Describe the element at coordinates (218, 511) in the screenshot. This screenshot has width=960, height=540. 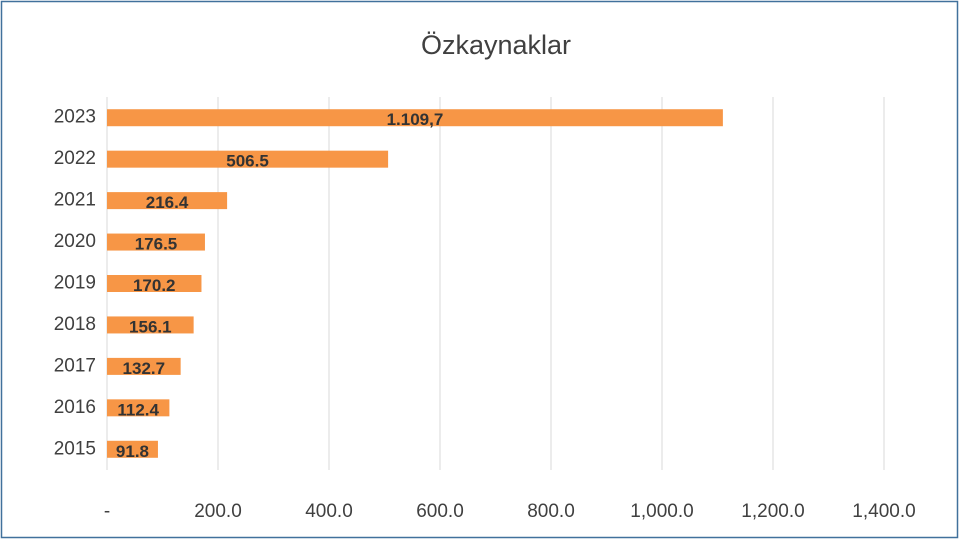
I see `x-tick-label: 200.0` at that location.